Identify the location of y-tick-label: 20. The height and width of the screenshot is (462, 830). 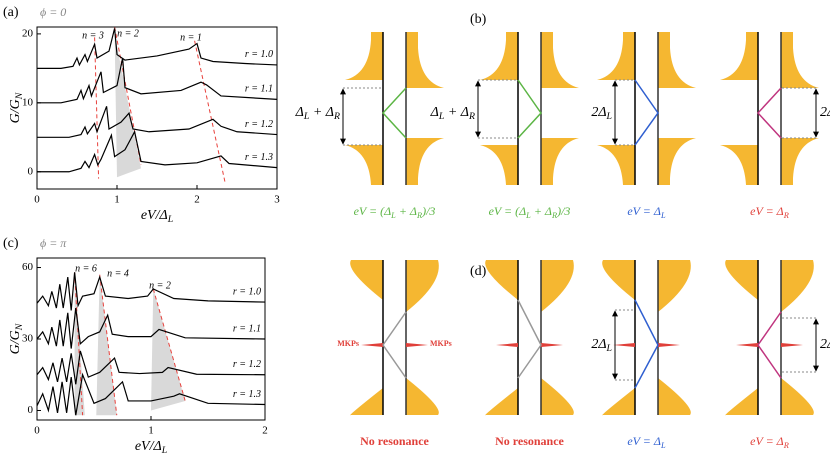
(28, 33).